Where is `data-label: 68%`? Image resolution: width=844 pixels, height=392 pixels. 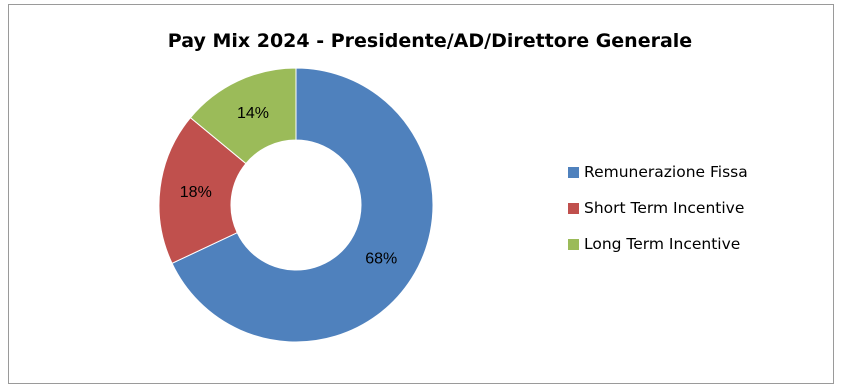
data-label: 68% is located at coordinates (381, 259).